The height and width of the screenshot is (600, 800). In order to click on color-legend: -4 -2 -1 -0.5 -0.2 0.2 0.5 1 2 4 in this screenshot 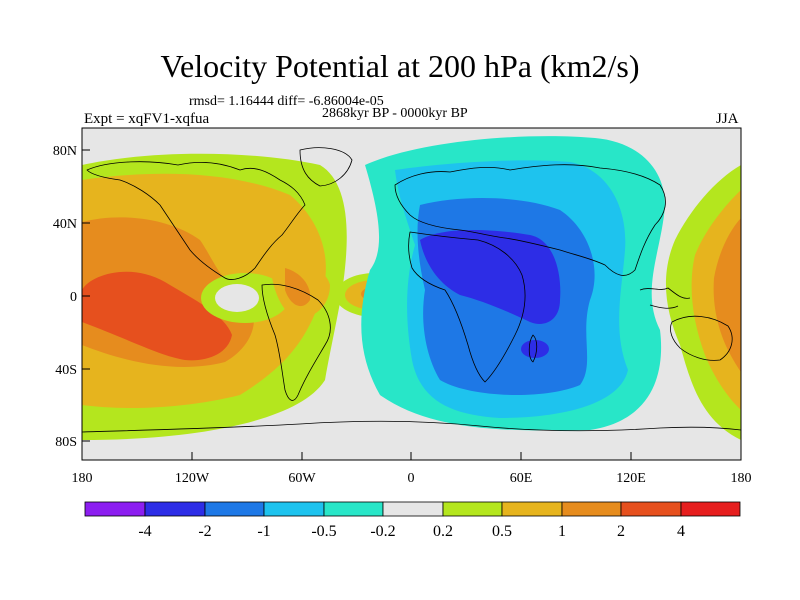, I will do `click(412, 520)`.